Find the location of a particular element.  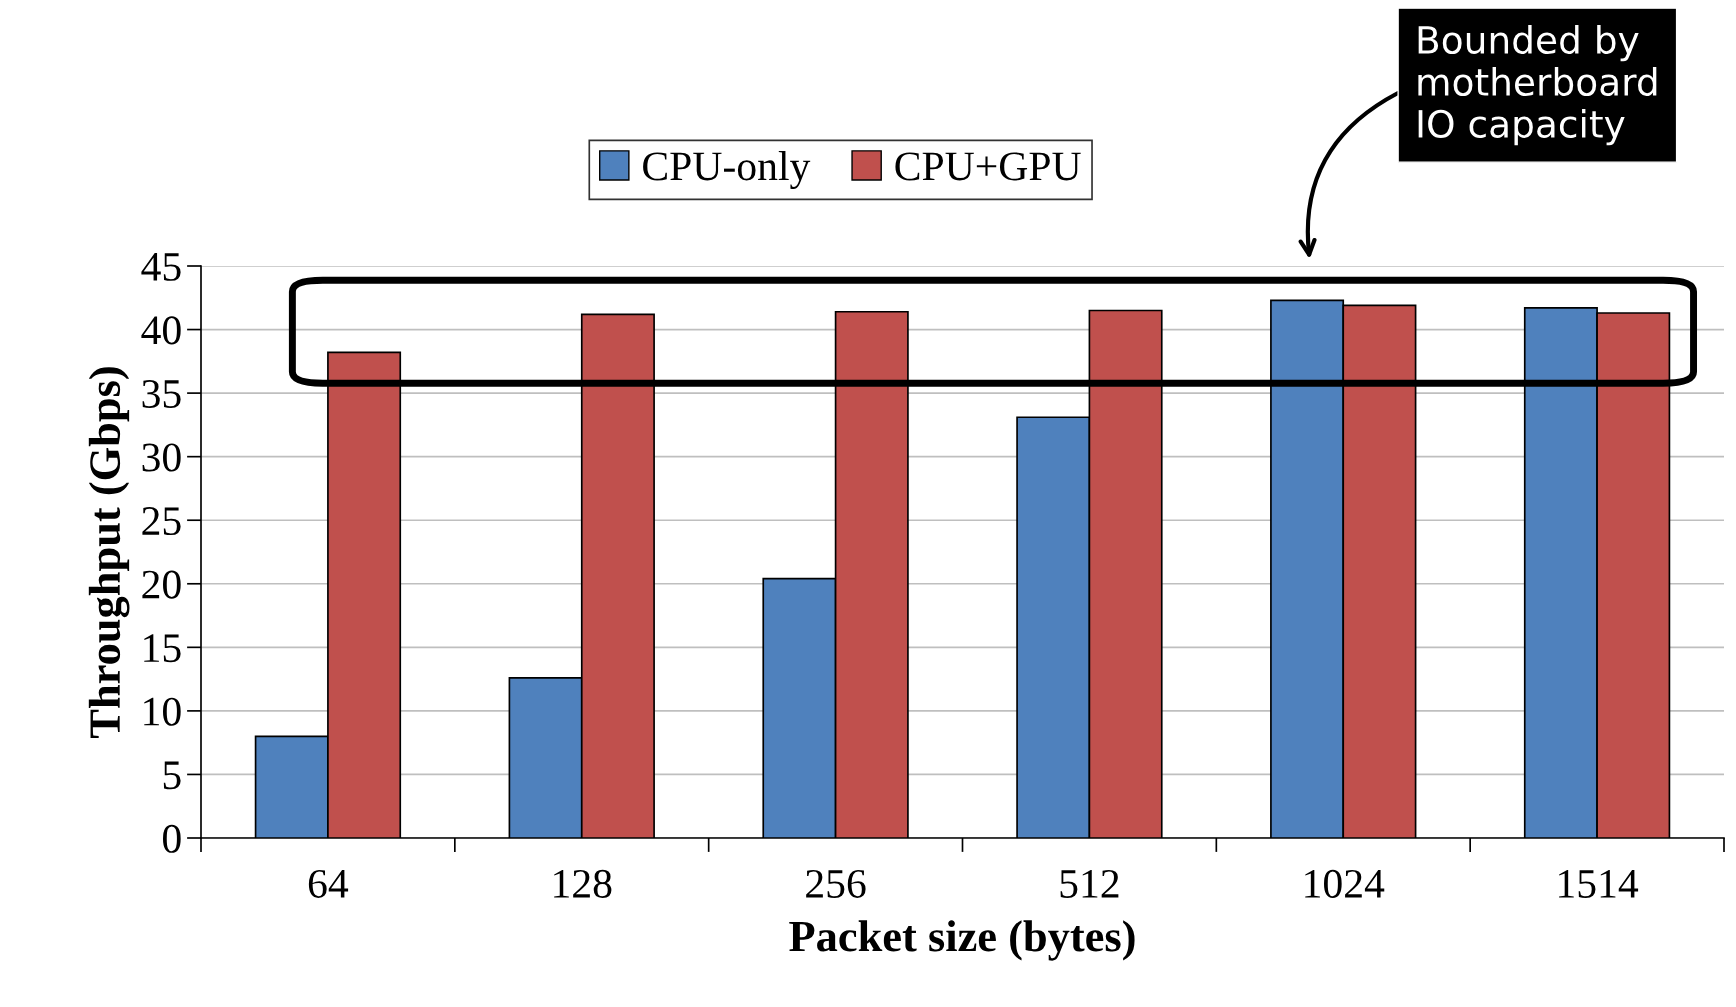

y-tick-label: 20 is located at coordinates (161, 584).